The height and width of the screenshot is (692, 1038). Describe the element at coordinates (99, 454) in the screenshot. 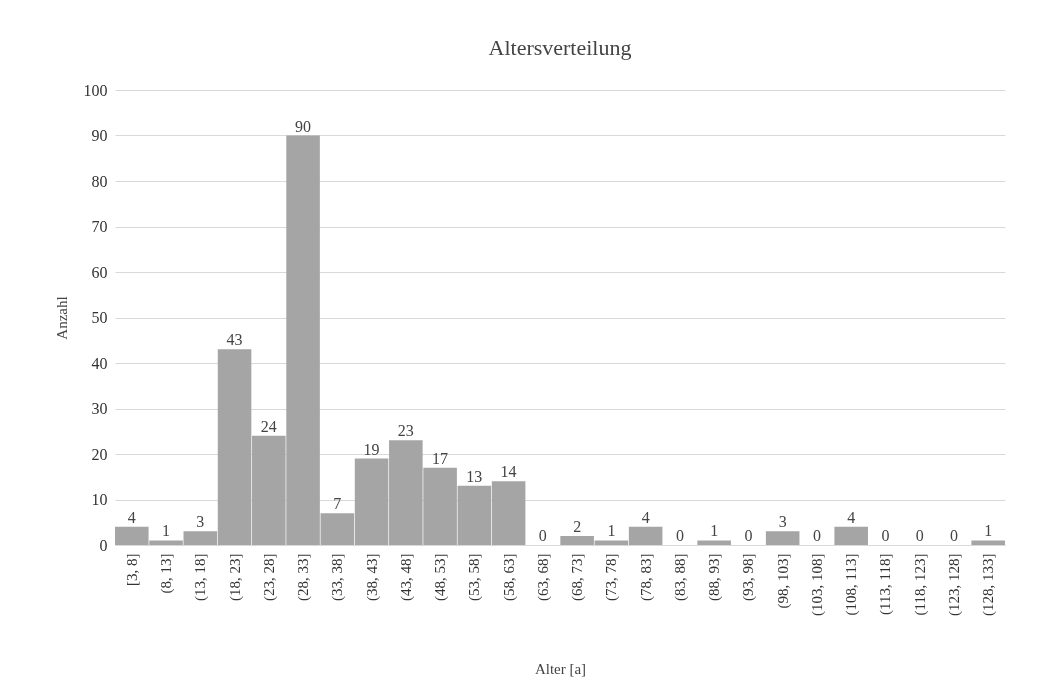

I see `y-tick-label: 20` at that location.